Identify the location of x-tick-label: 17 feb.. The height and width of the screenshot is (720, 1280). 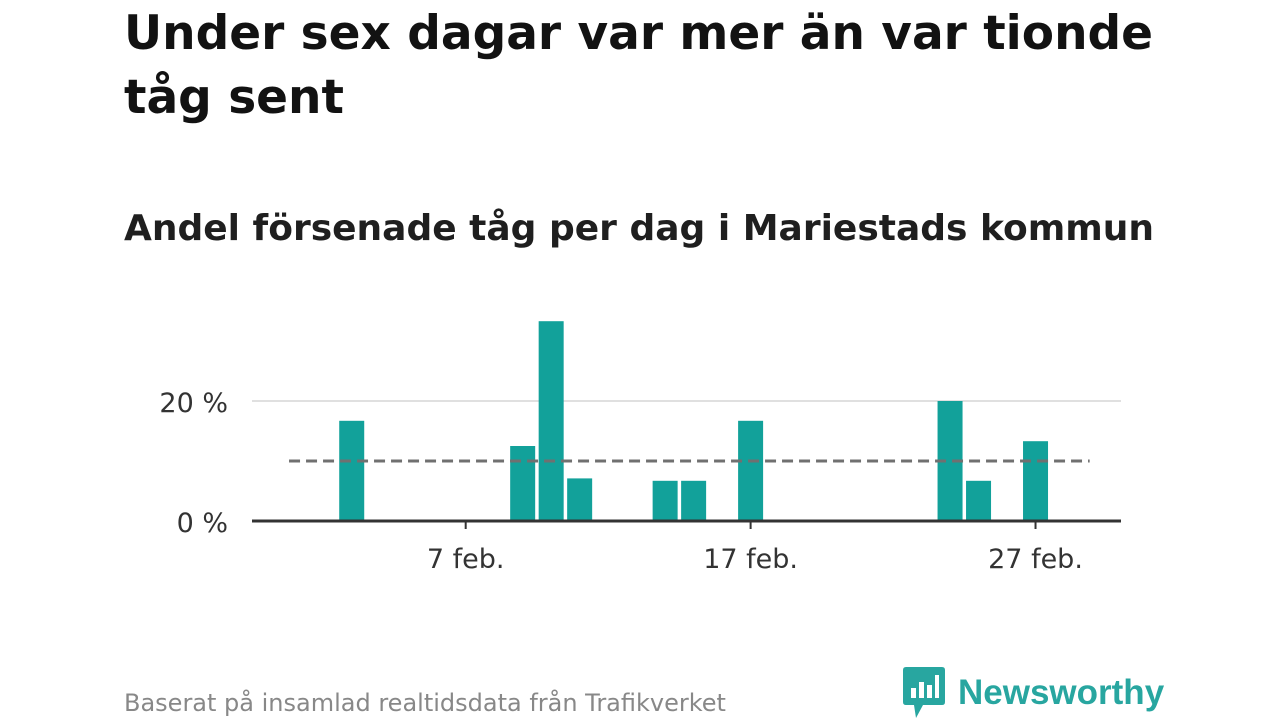
(750, 559).